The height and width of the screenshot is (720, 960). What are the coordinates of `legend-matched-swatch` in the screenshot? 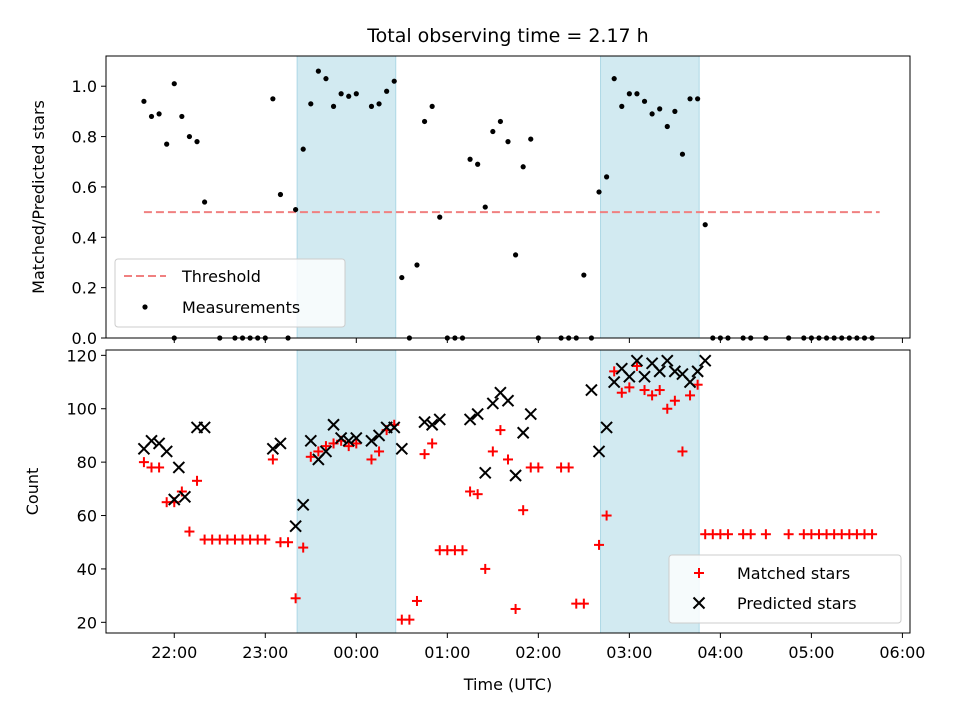 It's located at (699, 573).